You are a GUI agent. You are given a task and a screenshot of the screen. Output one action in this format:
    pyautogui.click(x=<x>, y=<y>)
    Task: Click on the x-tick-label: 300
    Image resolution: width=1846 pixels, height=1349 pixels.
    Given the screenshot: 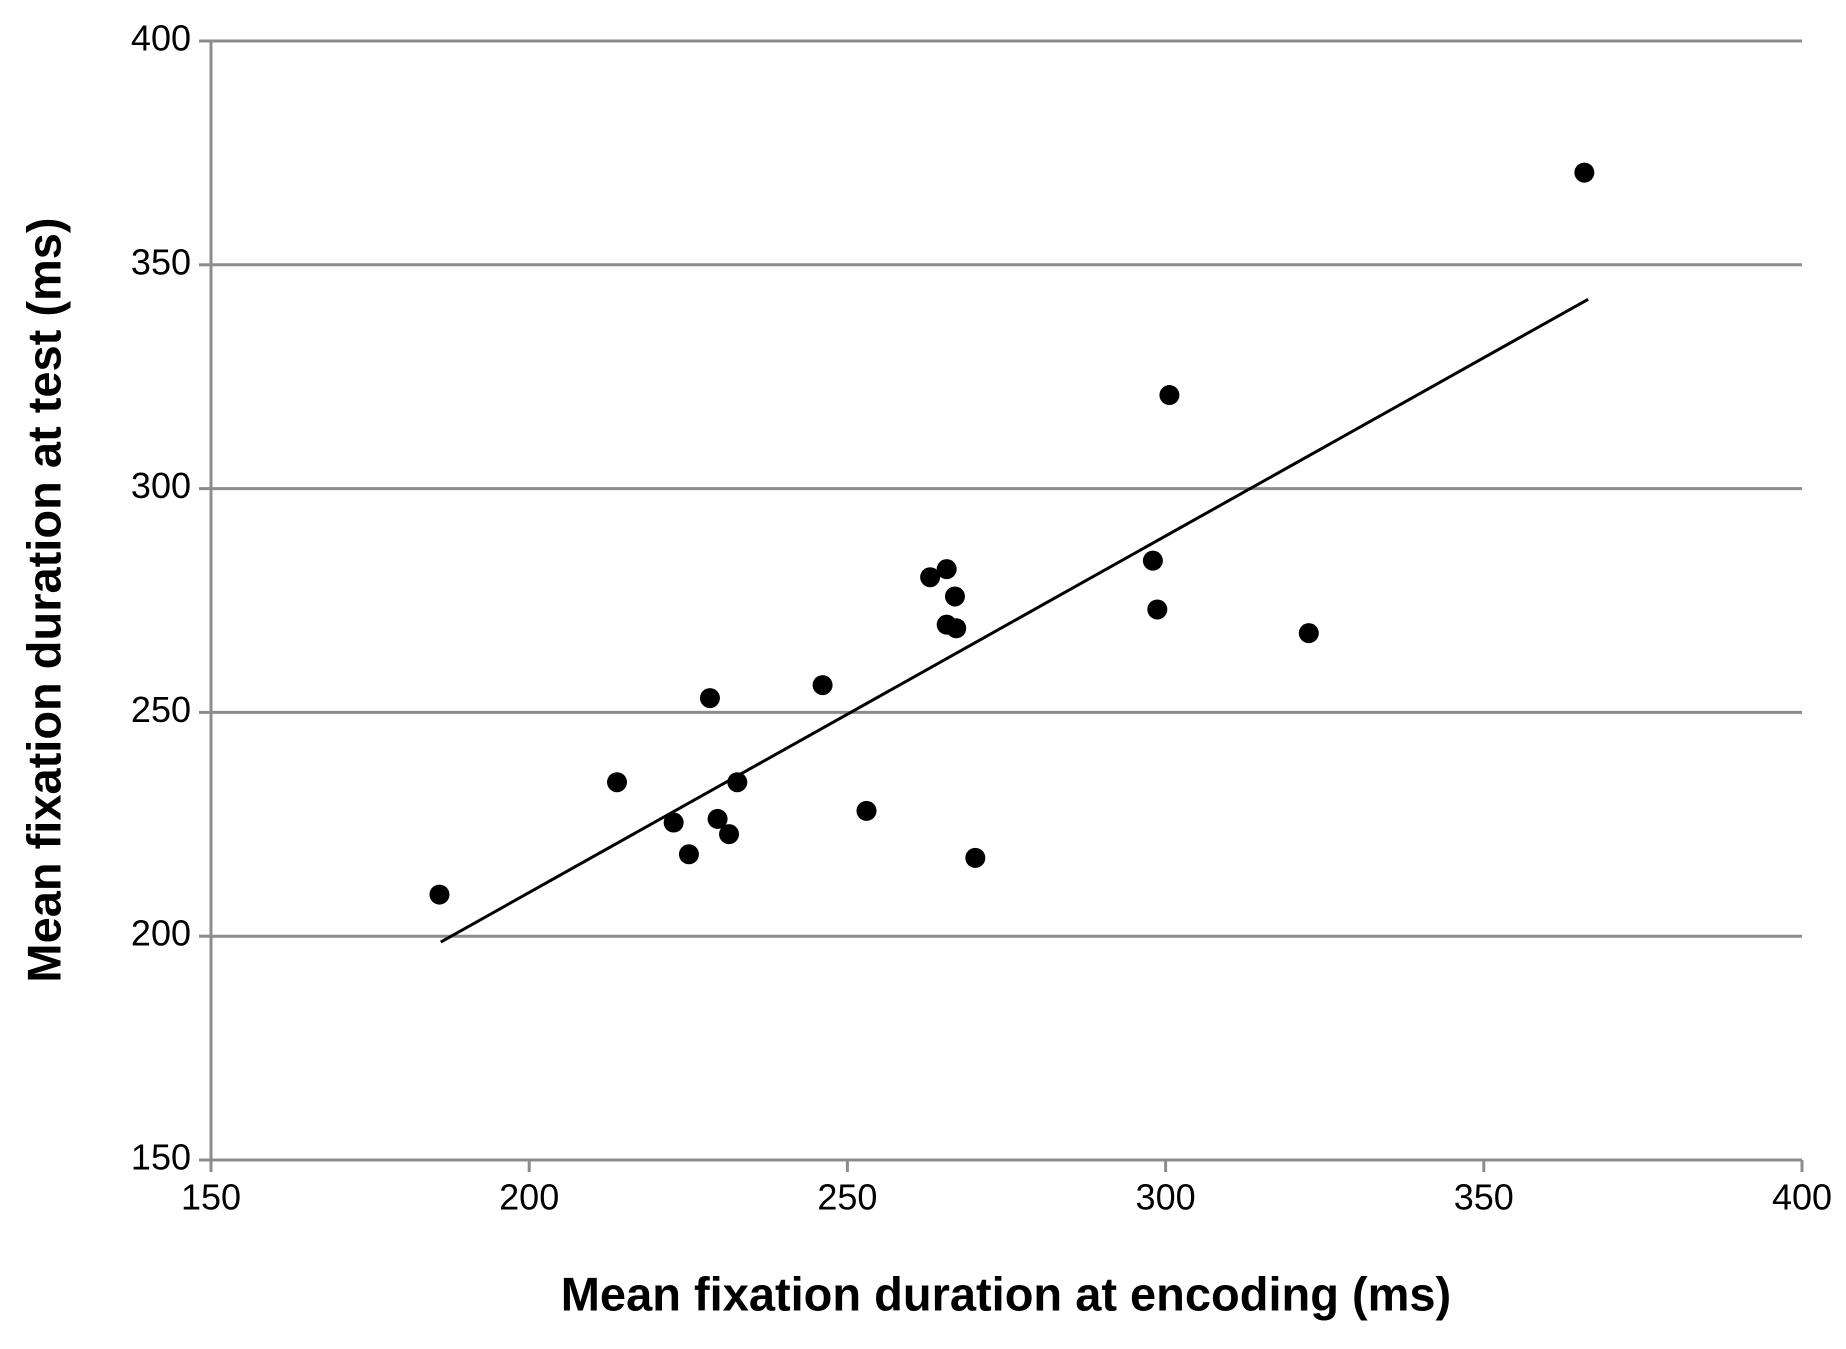 What is the action you would take?
    pyautogui.click(x=1166, y=1197)
    